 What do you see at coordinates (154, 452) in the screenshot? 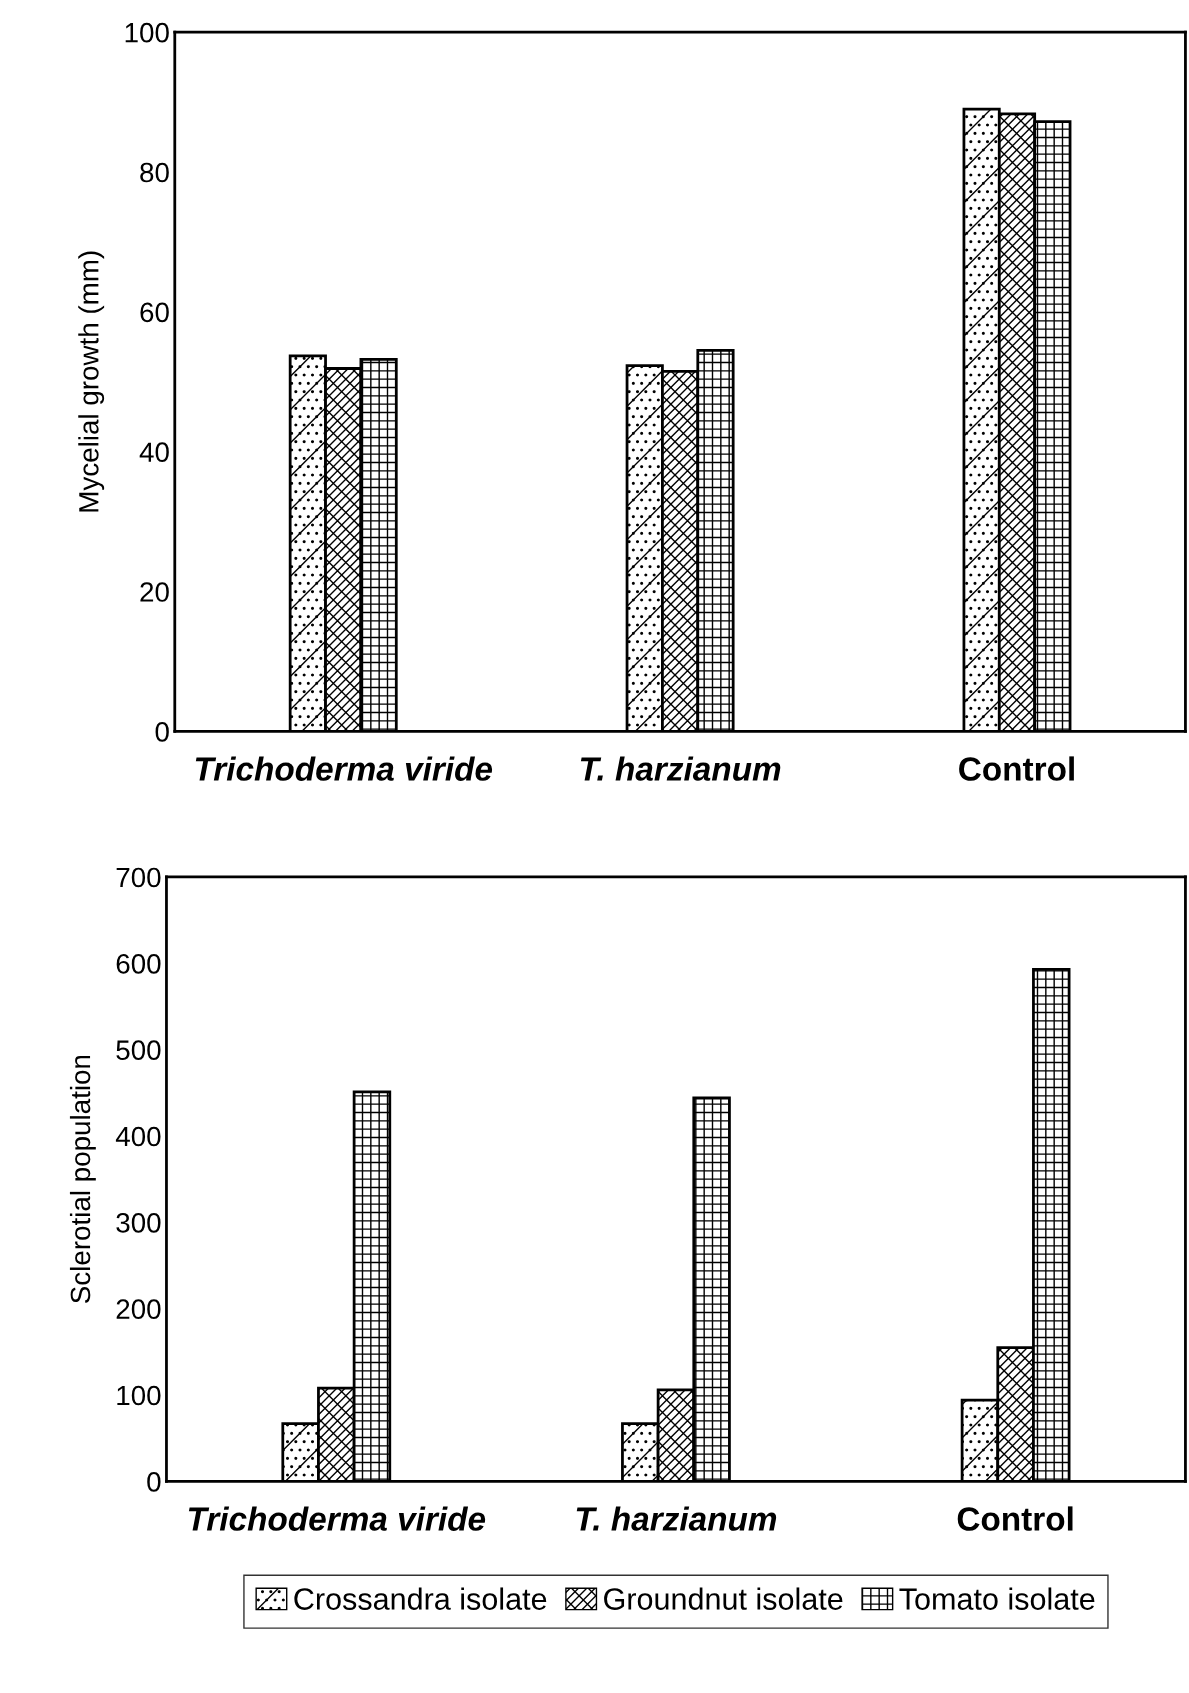
I see `y-tick-label: 40` at bounding box center [154, 452].